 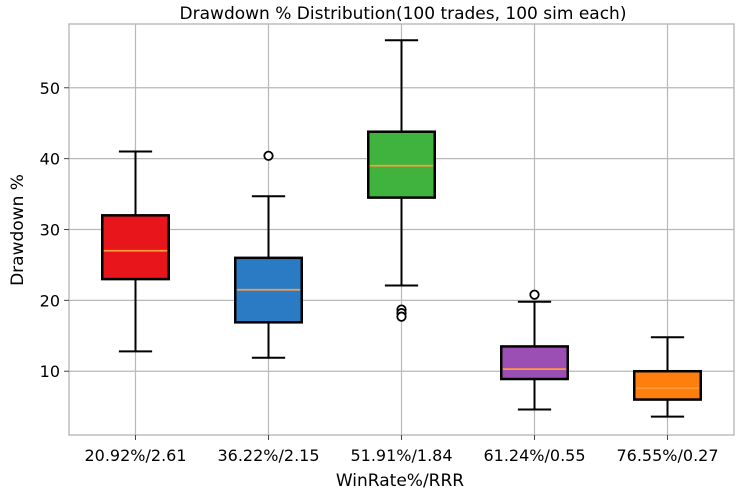 I want to click on x-tick-label: 61.24%/0.55, so click(x=534, y=455).